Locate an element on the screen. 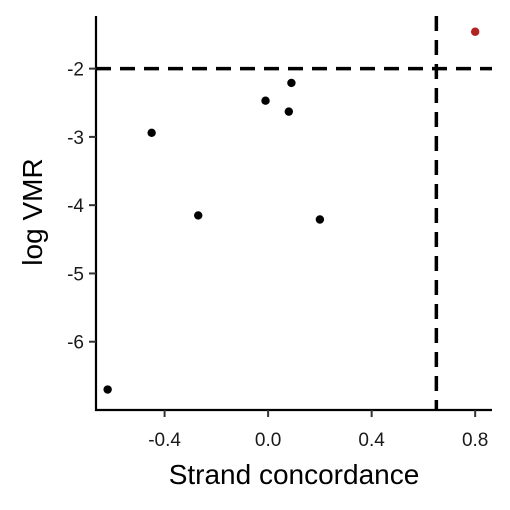 The image size is (510, 510). y-tick-label: -4 is located at coordinates (75, 206).